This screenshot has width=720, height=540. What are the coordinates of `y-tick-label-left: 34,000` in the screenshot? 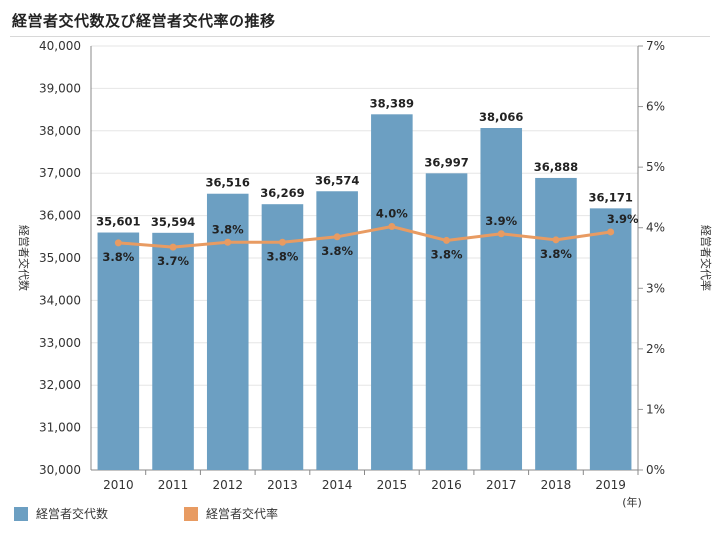 It's located at (60, 300).